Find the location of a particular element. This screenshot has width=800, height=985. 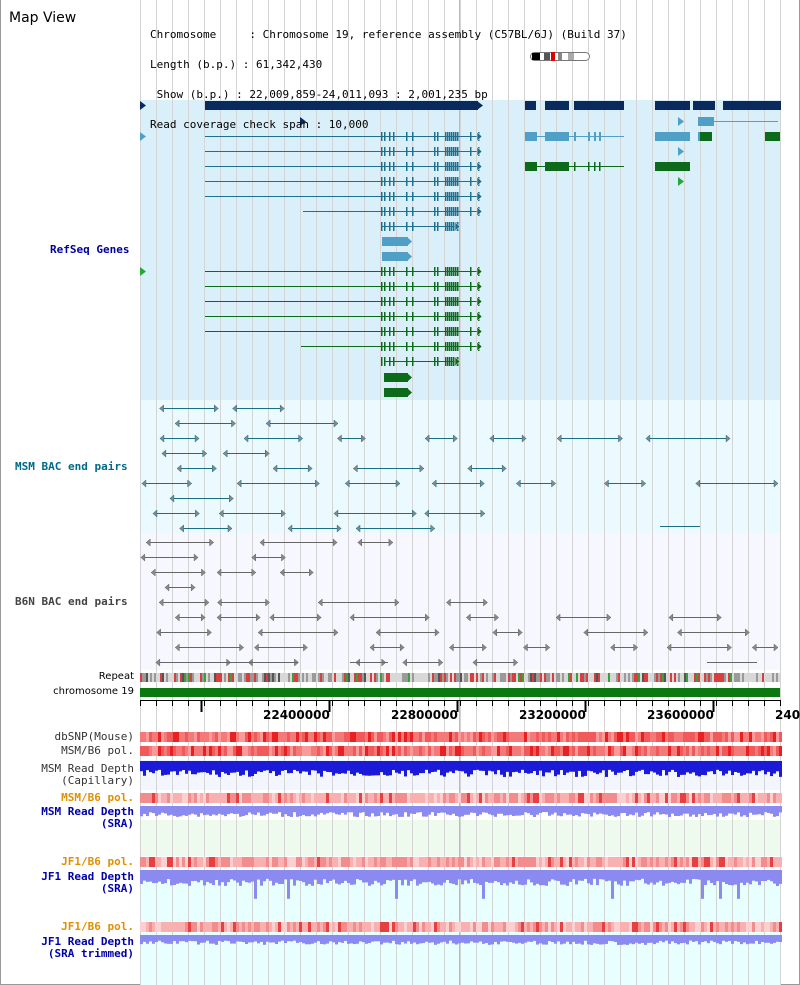

refseq-gene-arrow is located at coordinates (303, 121).